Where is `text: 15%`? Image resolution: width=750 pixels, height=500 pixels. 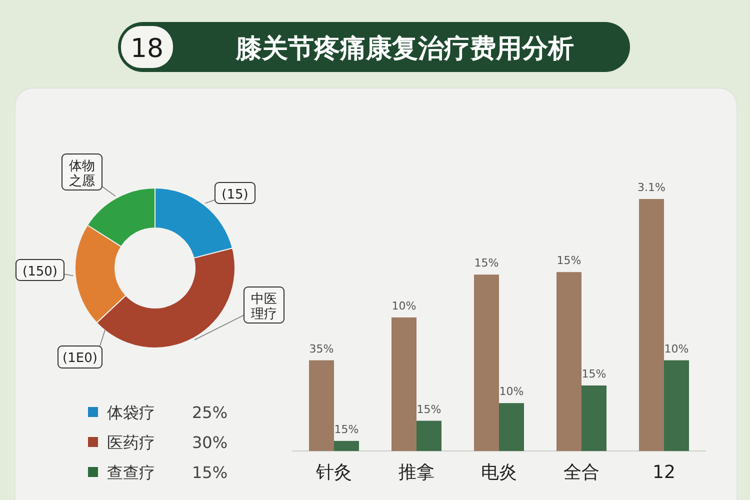
text: 15% is located at coordinates (210, 472).